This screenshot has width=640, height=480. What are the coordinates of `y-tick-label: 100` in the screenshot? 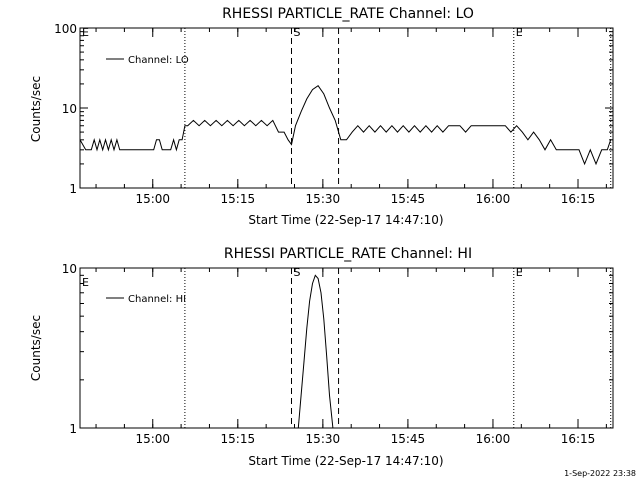 It's located at (65, 29).